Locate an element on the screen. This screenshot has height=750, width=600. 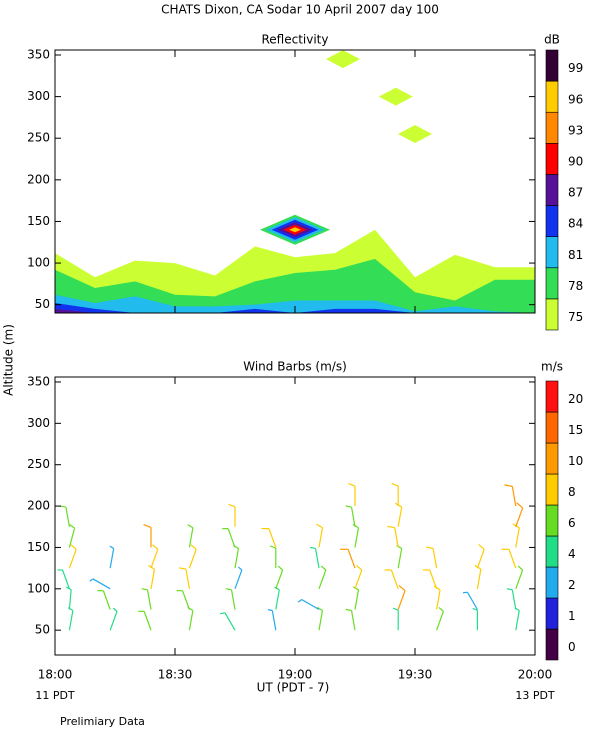
colorbar-label: m/s is located at coordinates (552, 367).